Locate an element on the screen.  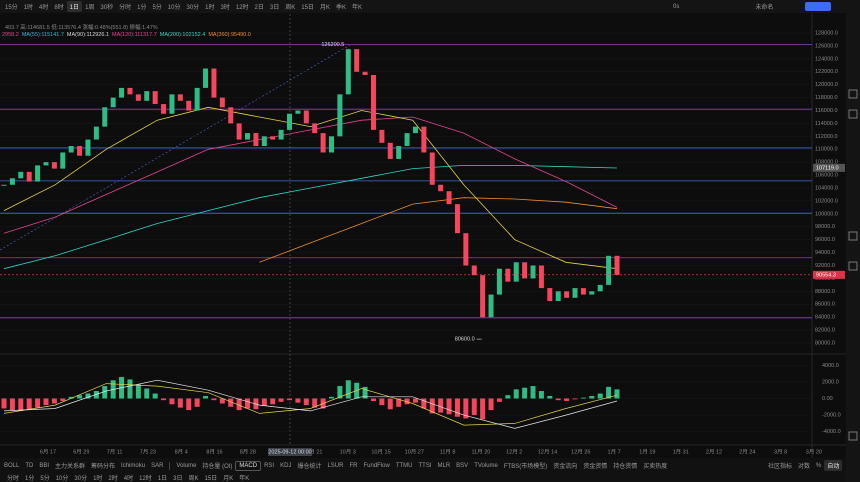
macd-line is located at coordinates (310, 404).